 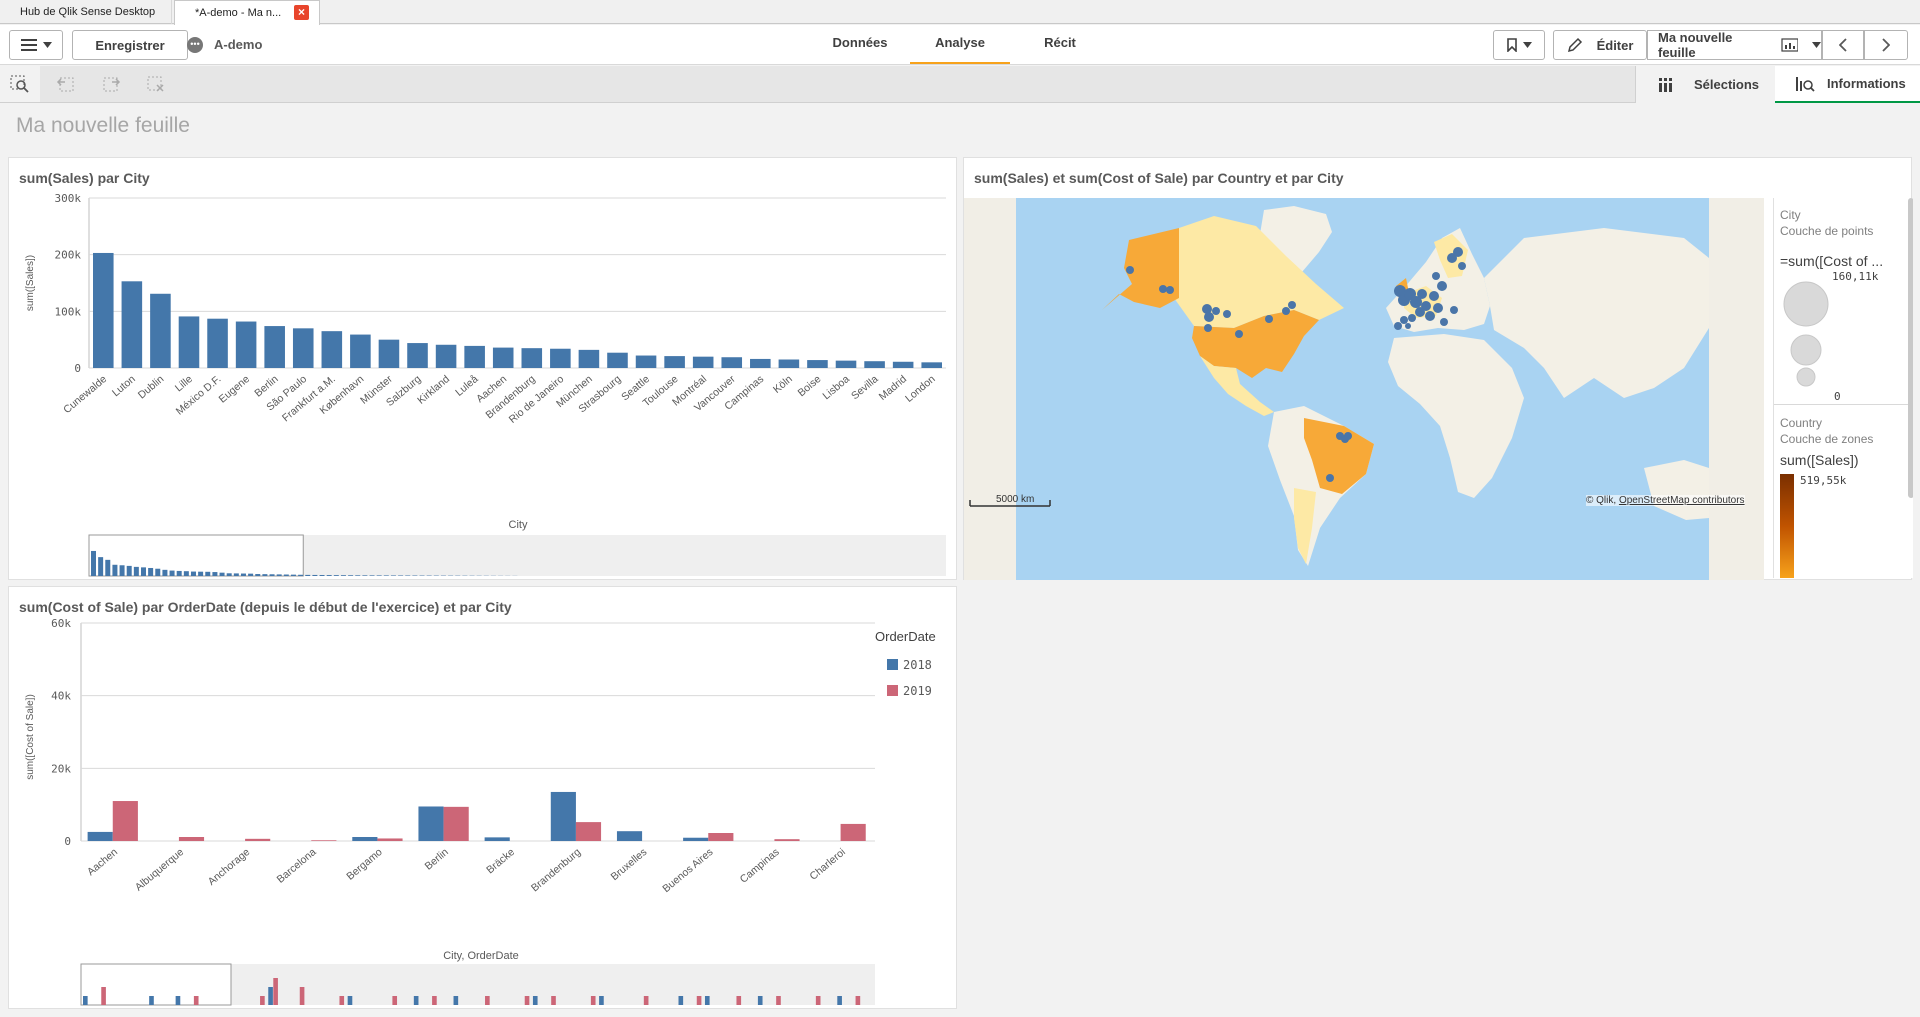 What do you see at coordinates (1801, 423) in the screenshot?
I see `legend-country-title: Country` at bounding box center [1801, 423].